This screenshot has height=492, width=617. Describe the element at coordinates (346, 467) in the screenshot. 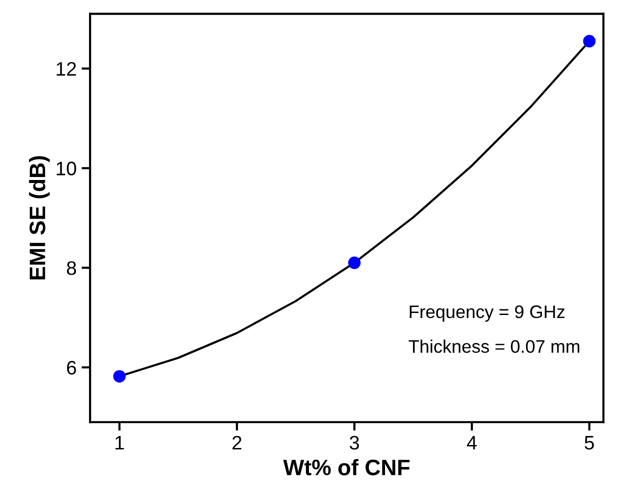

I see `x-axis-title: Wt% of CNF` at that location.